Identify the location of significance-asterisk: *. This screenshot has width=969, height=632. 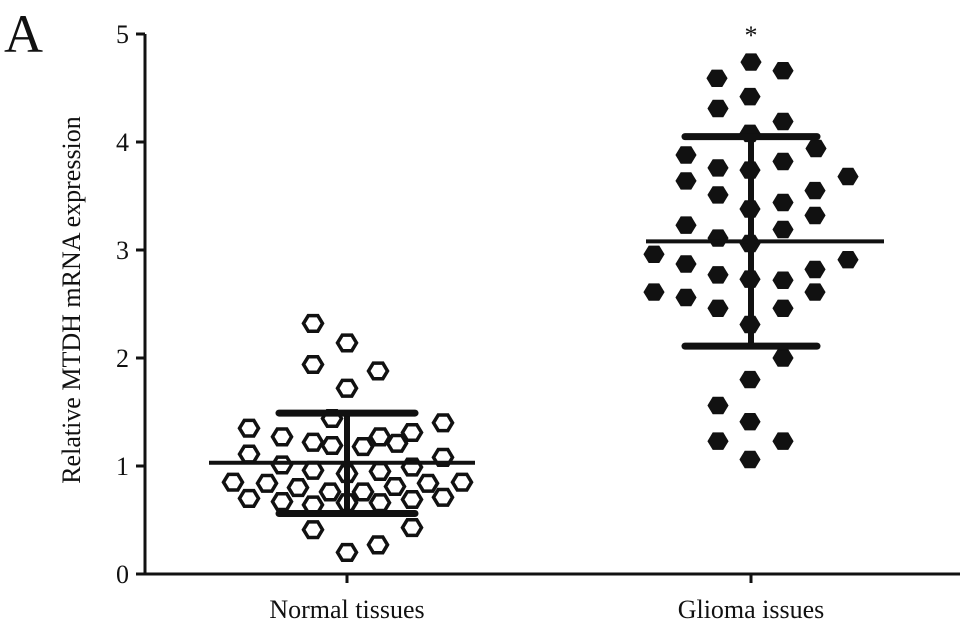
(751, 35).